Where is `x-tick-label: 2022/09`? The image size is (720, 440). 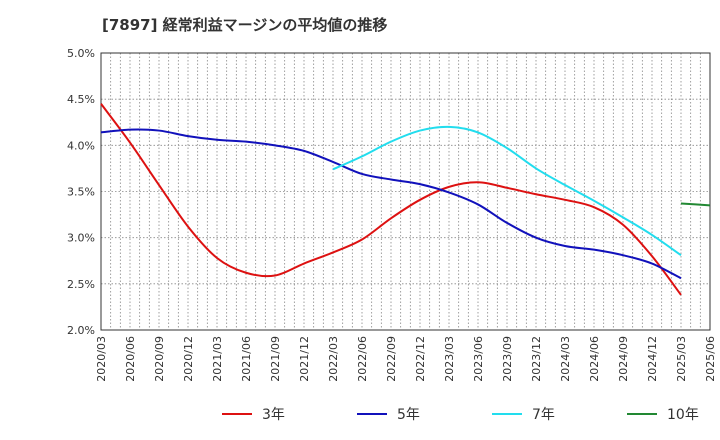
x-tick-label: 2022/09 is located at coordinates (391, 359).